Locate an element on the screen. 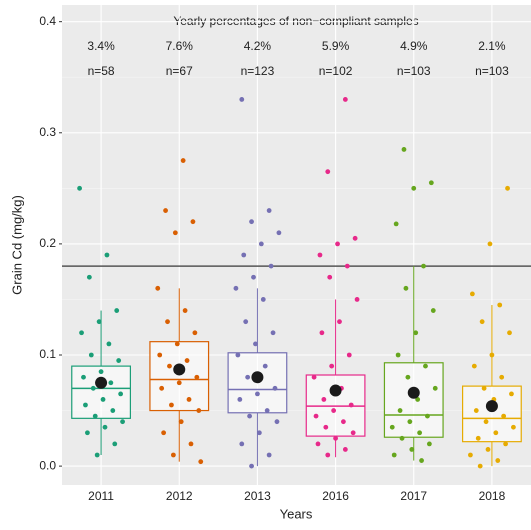 This screenshot has height=530, width=531. y-axis-label: Grain Cd (mg/kg) is located at coordinates (16, 245).